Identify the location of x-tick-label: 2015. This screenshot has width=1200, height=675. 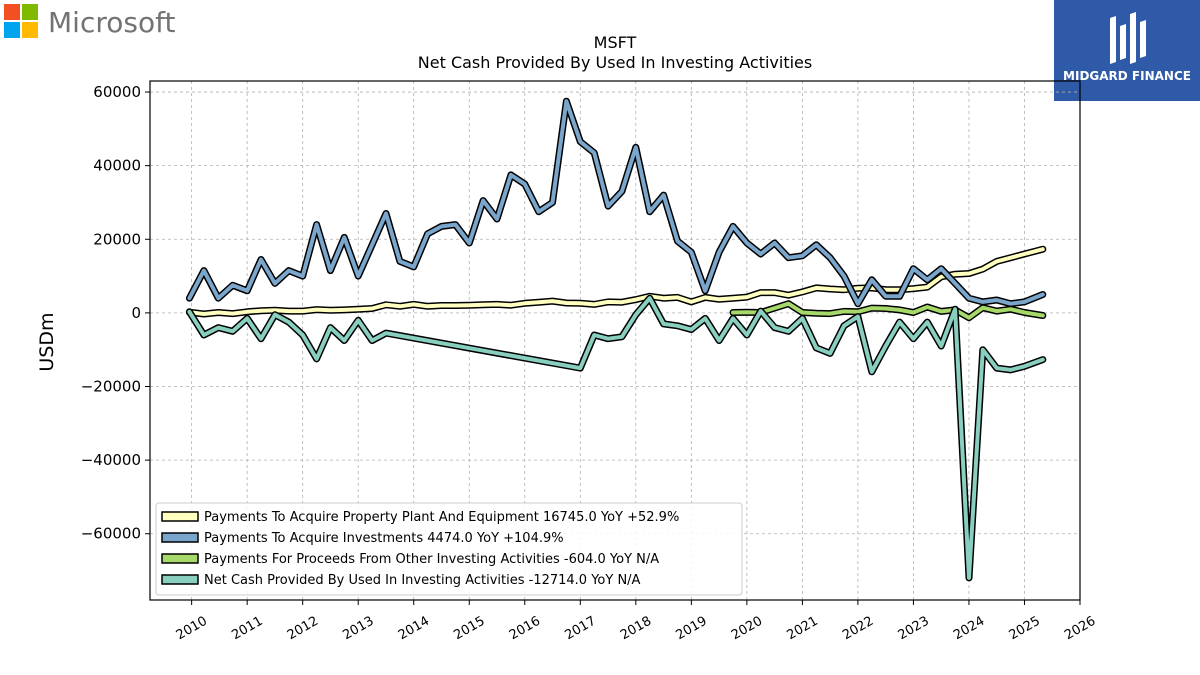
(469, 629).